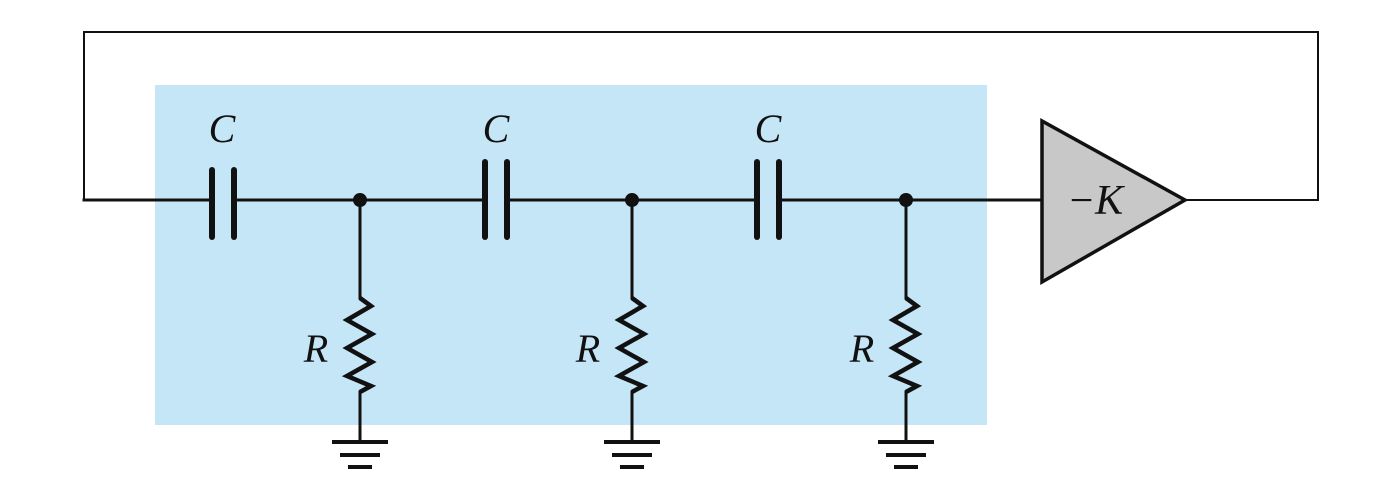 This screenshot has width=1373, height=504. What do you see at coordinates (496, 173) in the screenshot?
I see `capacitor-2: C` at bounding box center [496, 173].